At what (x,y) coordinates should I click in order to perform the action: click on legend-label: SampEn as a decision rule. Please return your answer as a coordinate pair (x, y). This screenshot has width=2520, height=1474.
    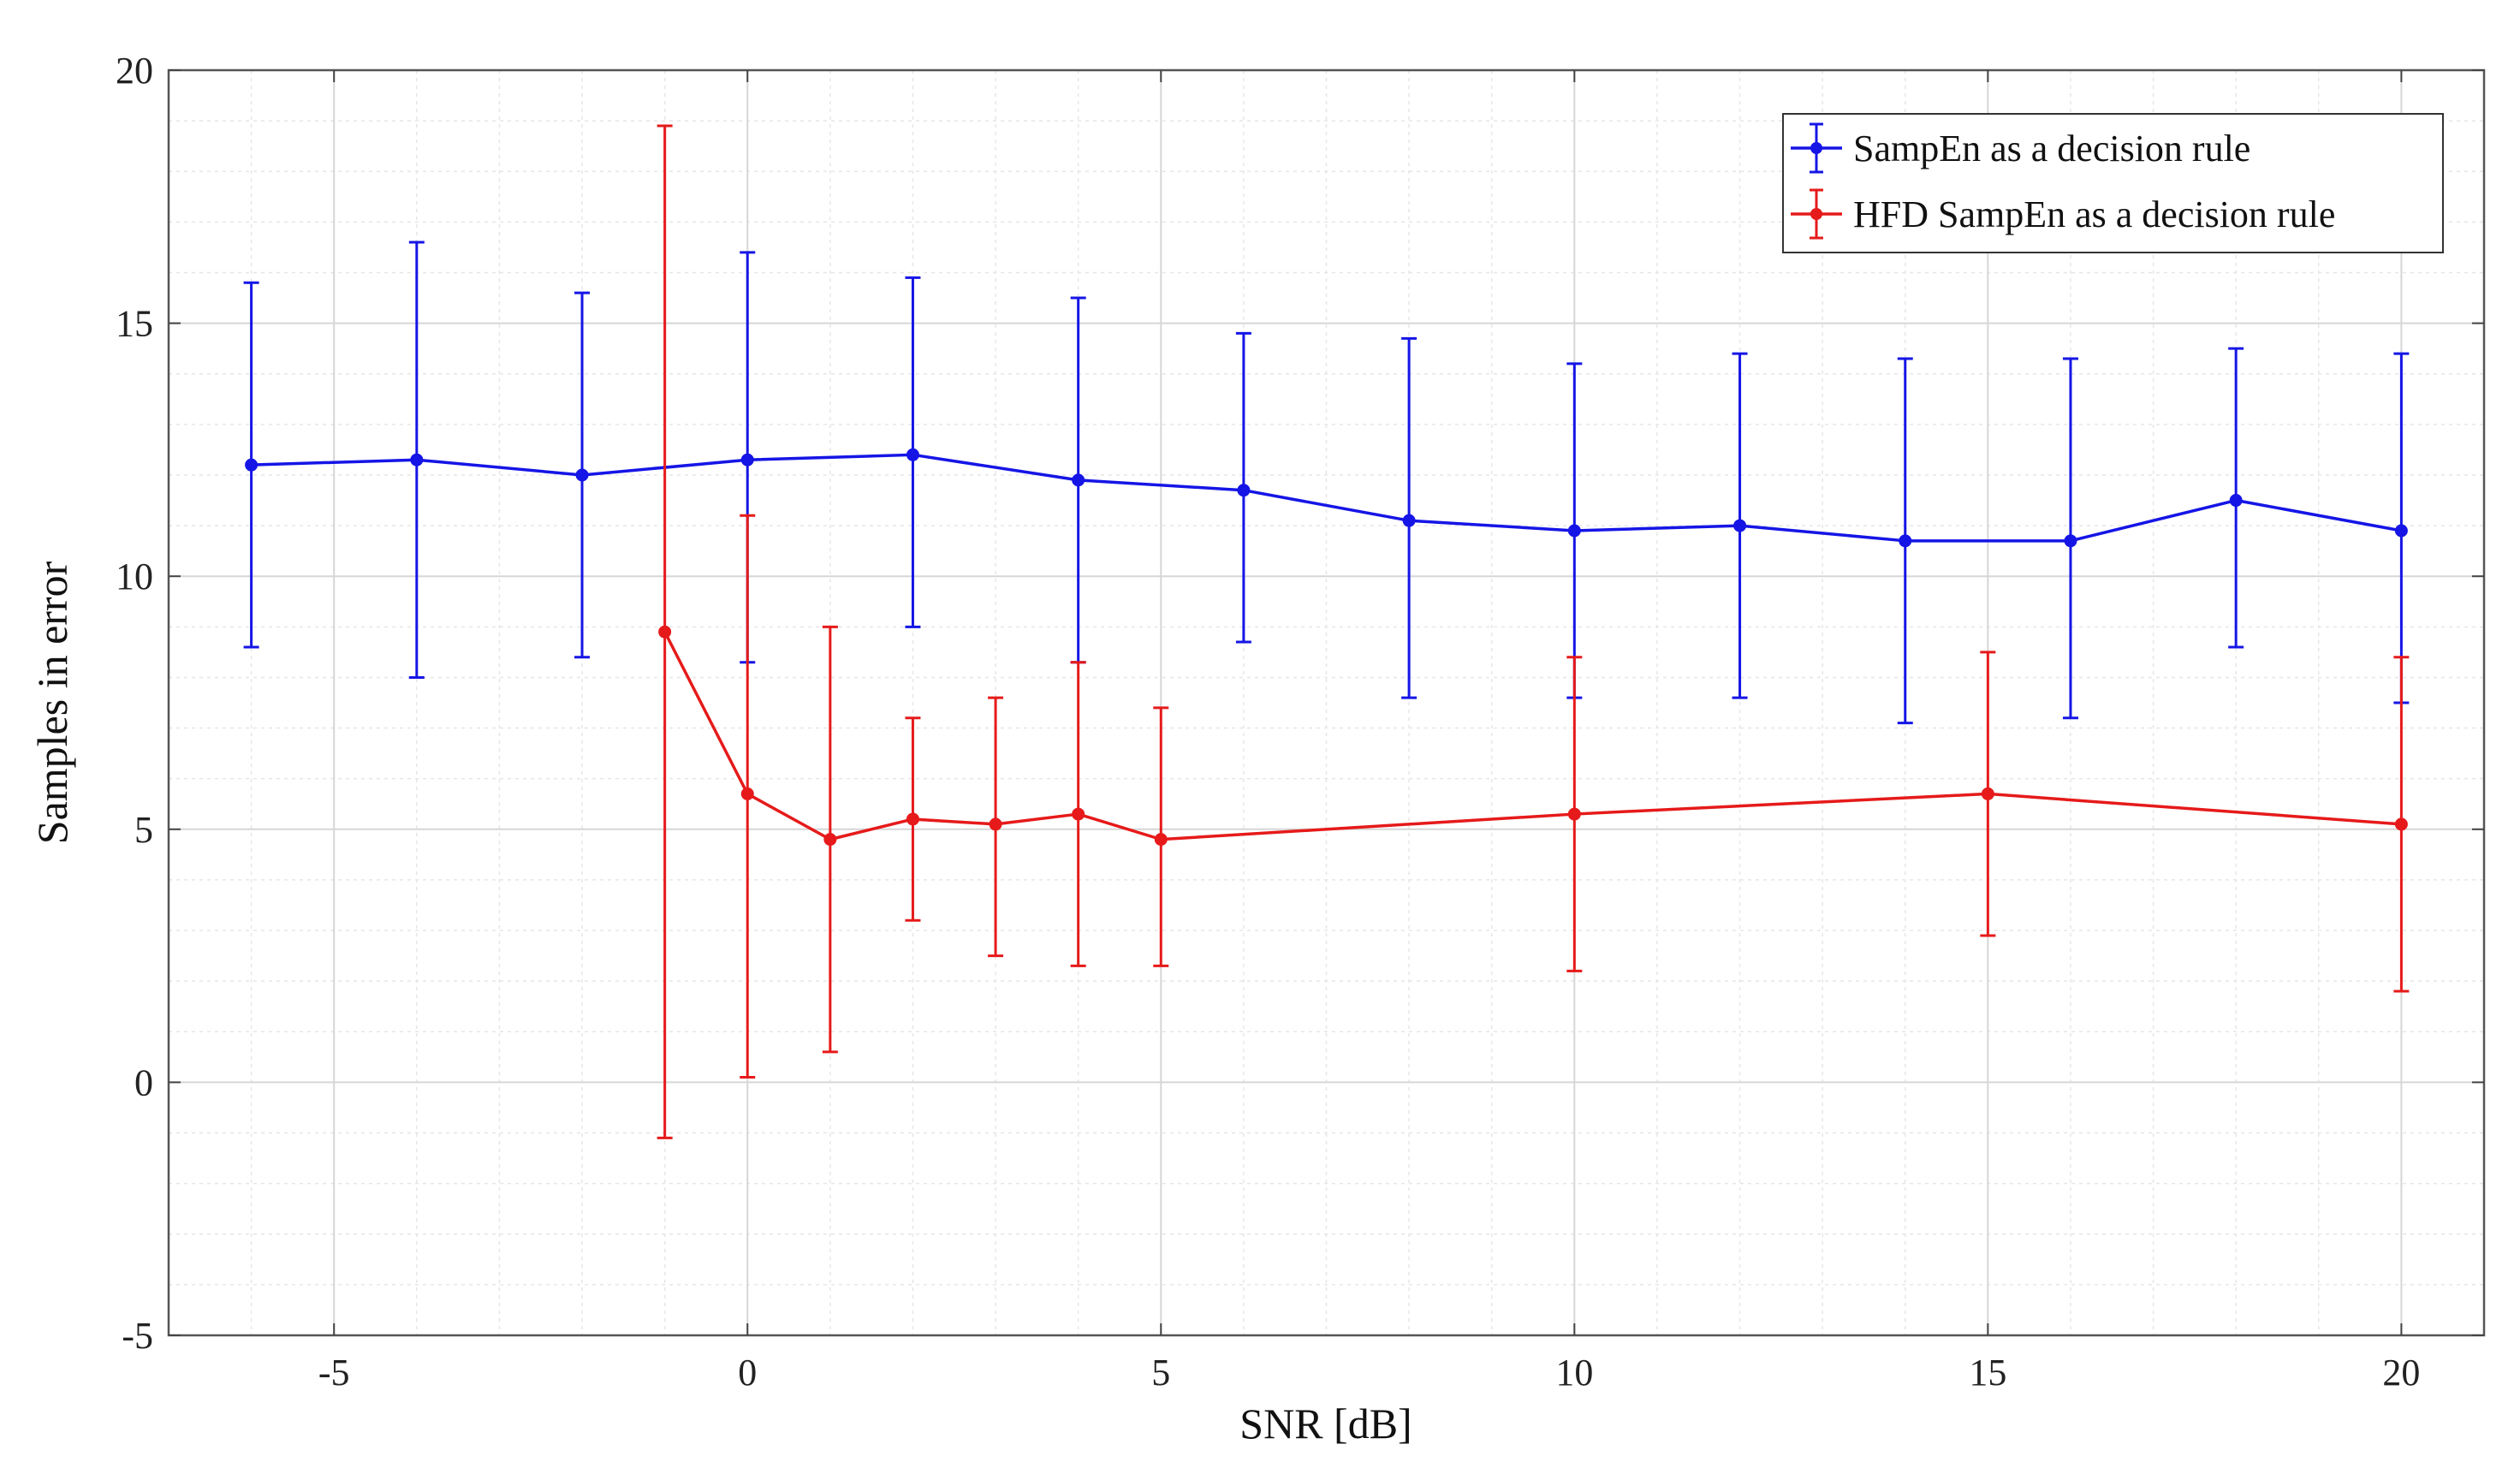
    Looking at the image, I should click on (2051, 148).